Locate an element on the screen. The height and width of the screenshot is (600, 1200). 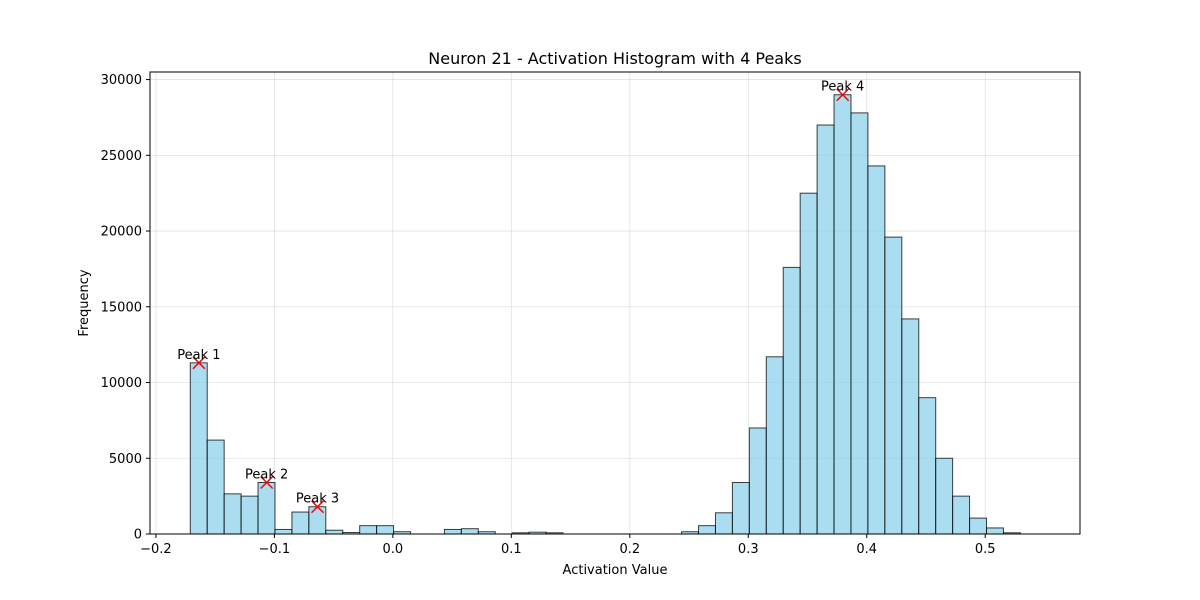
y-tick-label: 10000 is located at coordinates (121, 383).